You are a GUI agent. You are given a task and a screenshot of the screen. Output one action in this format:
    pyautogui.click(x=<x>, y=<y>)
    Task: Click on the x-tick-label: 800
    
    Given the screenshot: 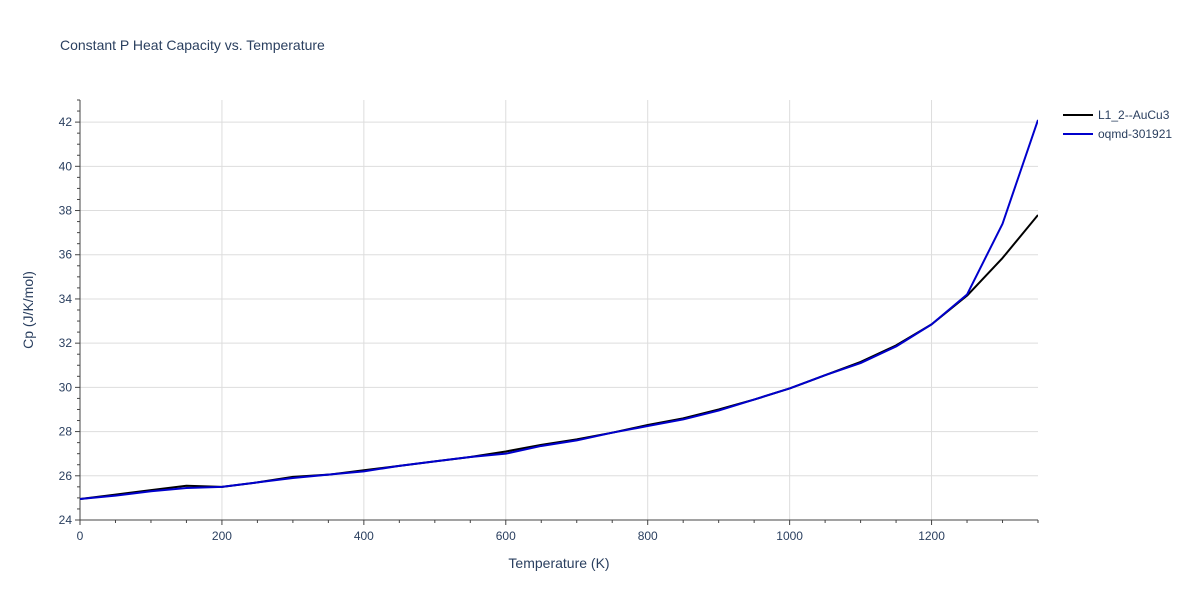 What is the action you would take?
    pyautogui.click(x=648, y=536)
    